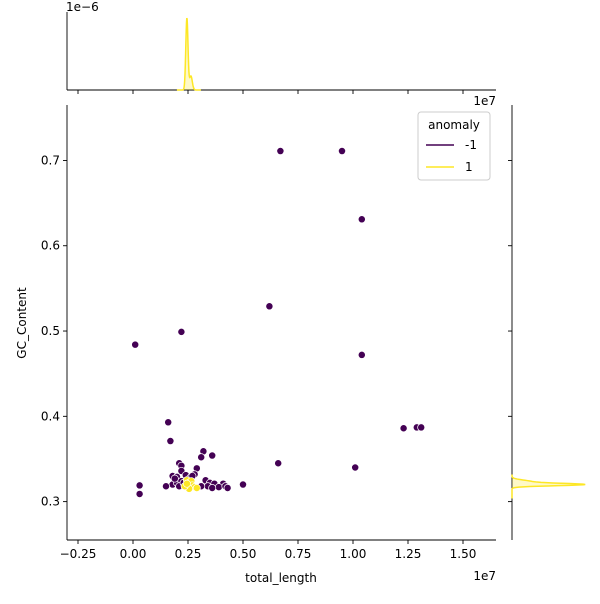 This screenshot has height=604, width=600. I want to click on legend-box, so click(454, 146).